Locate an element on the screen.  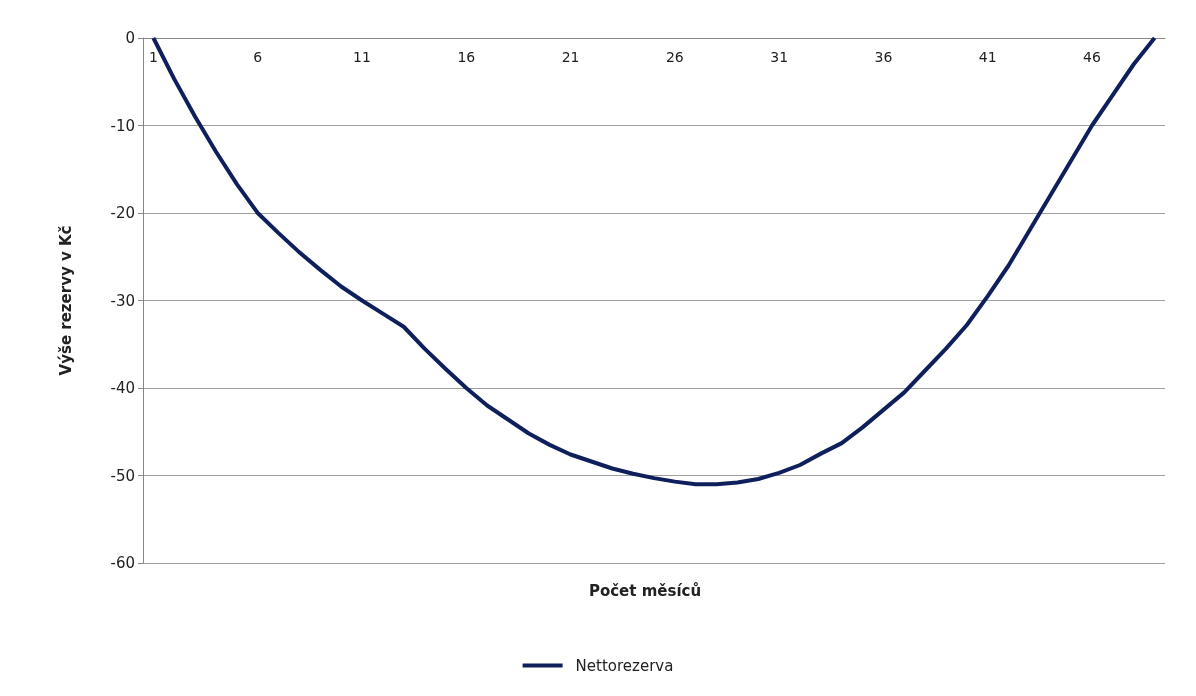
x-tick-label: 46 is located at coordinates (1092, 57).